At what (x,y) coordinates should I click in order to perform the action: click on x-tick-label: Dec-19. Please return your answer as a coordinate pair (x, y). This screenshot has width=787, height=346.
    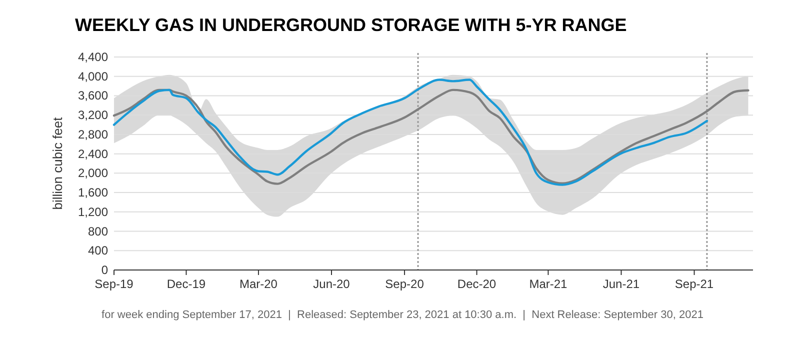
    Looking at the image, I should click on (186, 284).